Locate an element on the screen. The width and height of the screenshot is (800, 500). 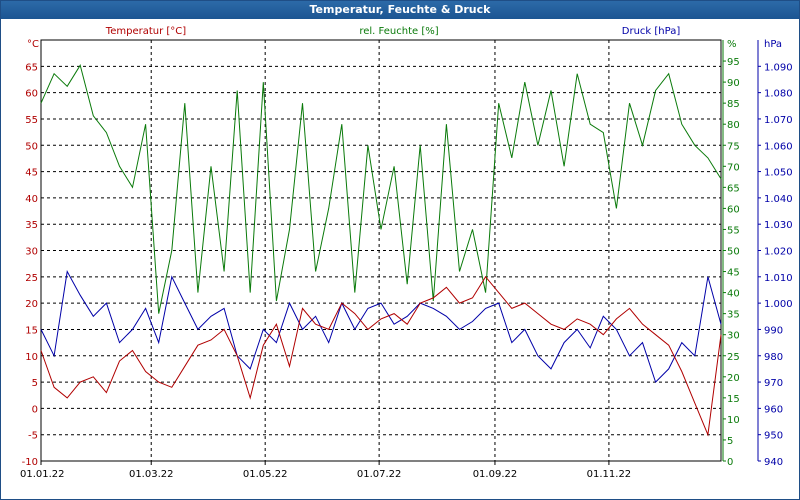
pressure-tick-label: 1.090 is located at coordinates (778, 67).